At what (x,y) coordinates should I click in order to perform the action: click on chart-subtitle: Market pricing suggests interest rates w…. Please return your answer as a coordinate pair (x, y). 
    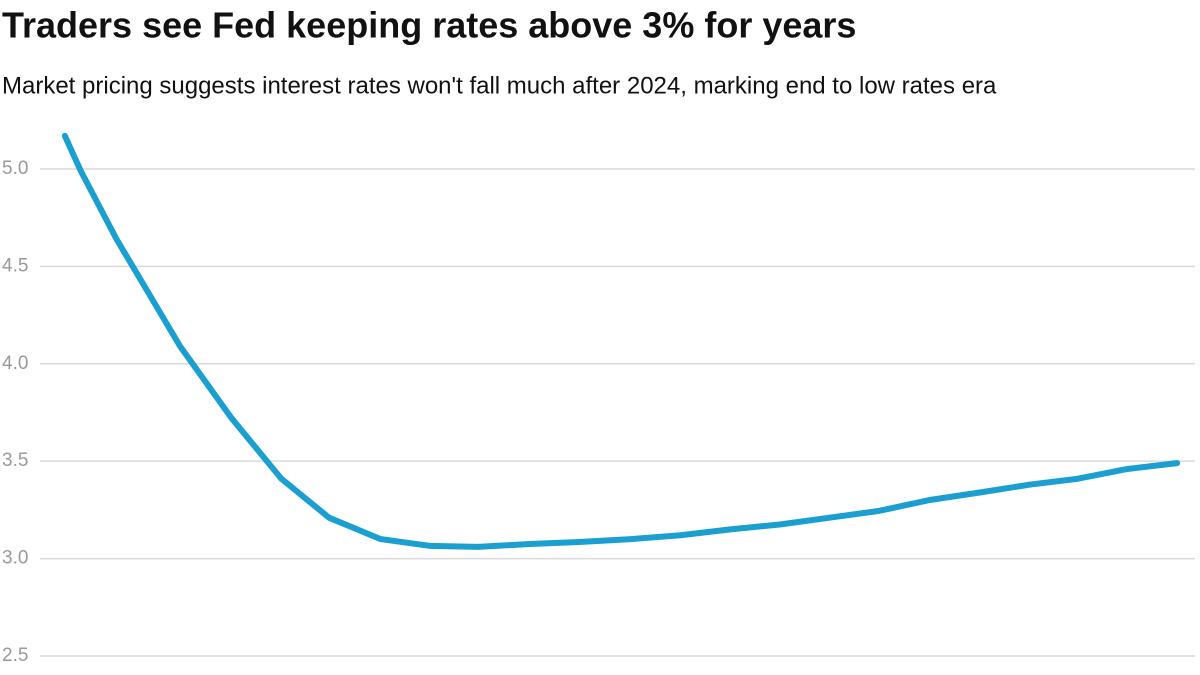
    Looking at the image, I should click on (499, 85).